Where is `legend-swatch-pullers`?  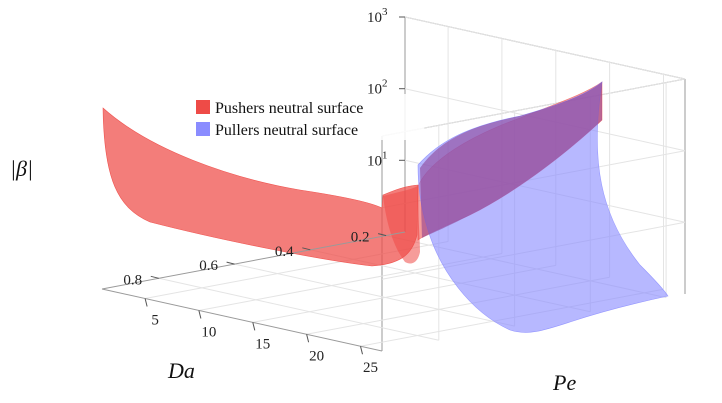
legend-swatch-pullers is located at coordinates (203, 129).